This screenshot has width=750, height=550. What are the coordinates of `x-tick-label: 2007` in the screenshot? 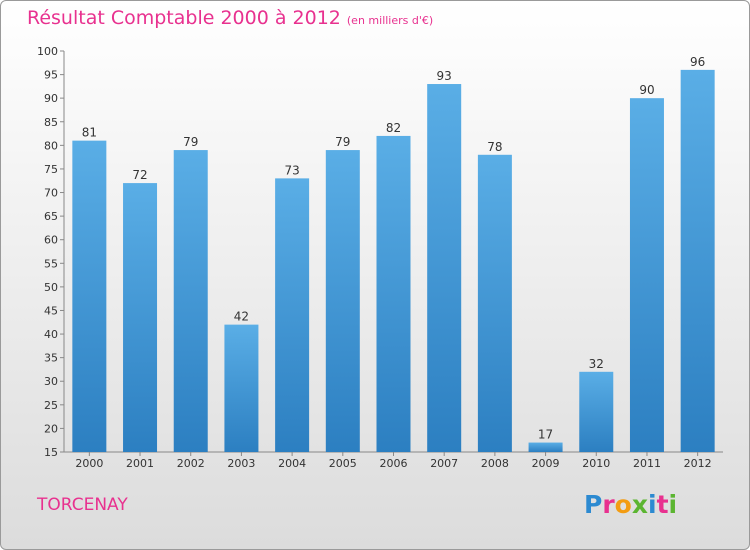 It's located at (444, 463).